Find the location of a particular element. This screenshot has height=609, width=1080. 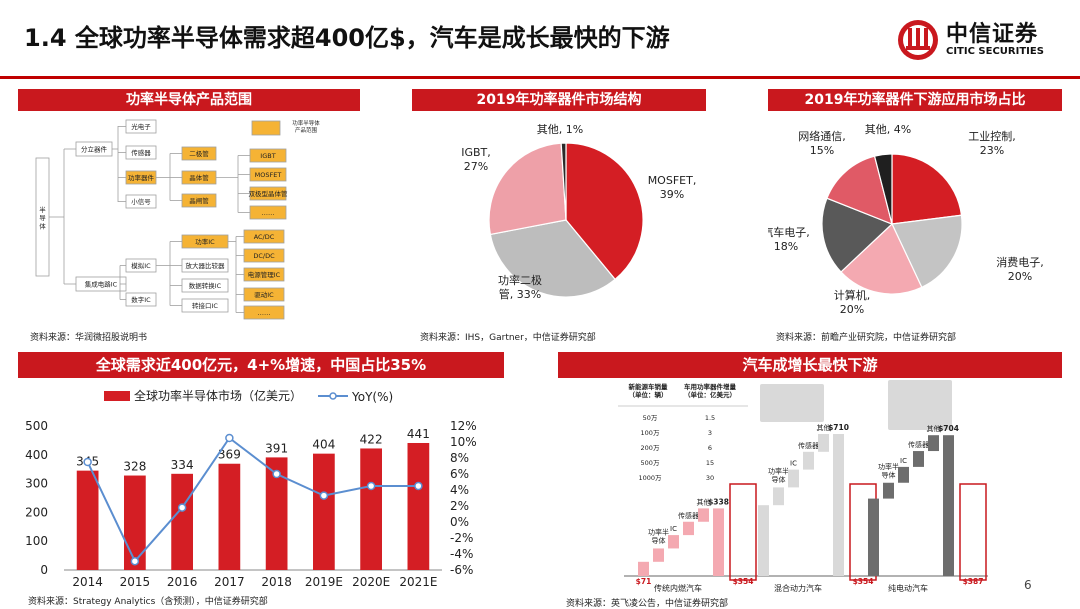

tree-analog-3-label: 转接口IC is located at coordinates (205, 305).